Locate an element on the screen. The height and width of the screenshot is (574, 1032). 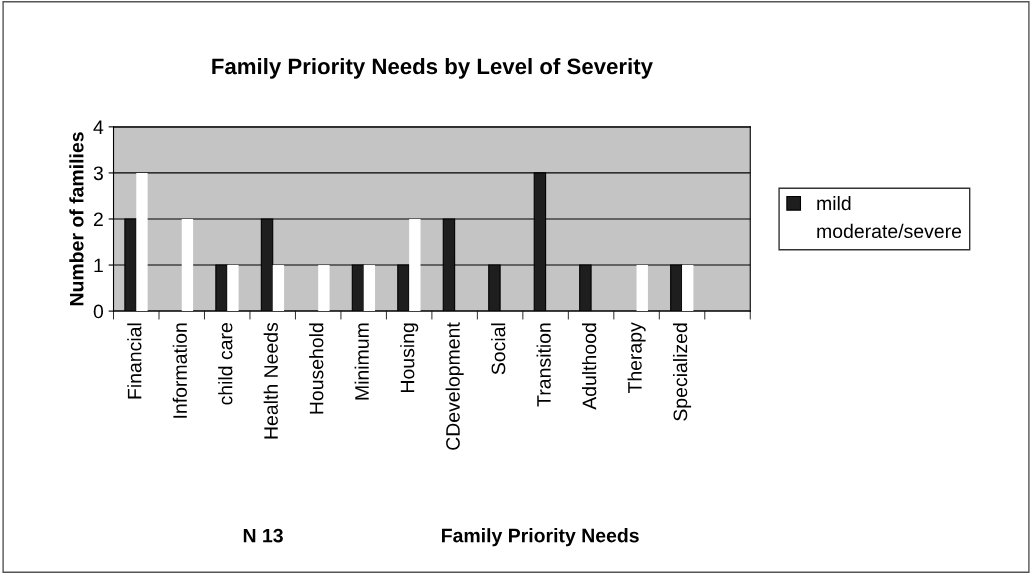
x-axis-title: Family Priority Needs is located at coordinates (540, 537).